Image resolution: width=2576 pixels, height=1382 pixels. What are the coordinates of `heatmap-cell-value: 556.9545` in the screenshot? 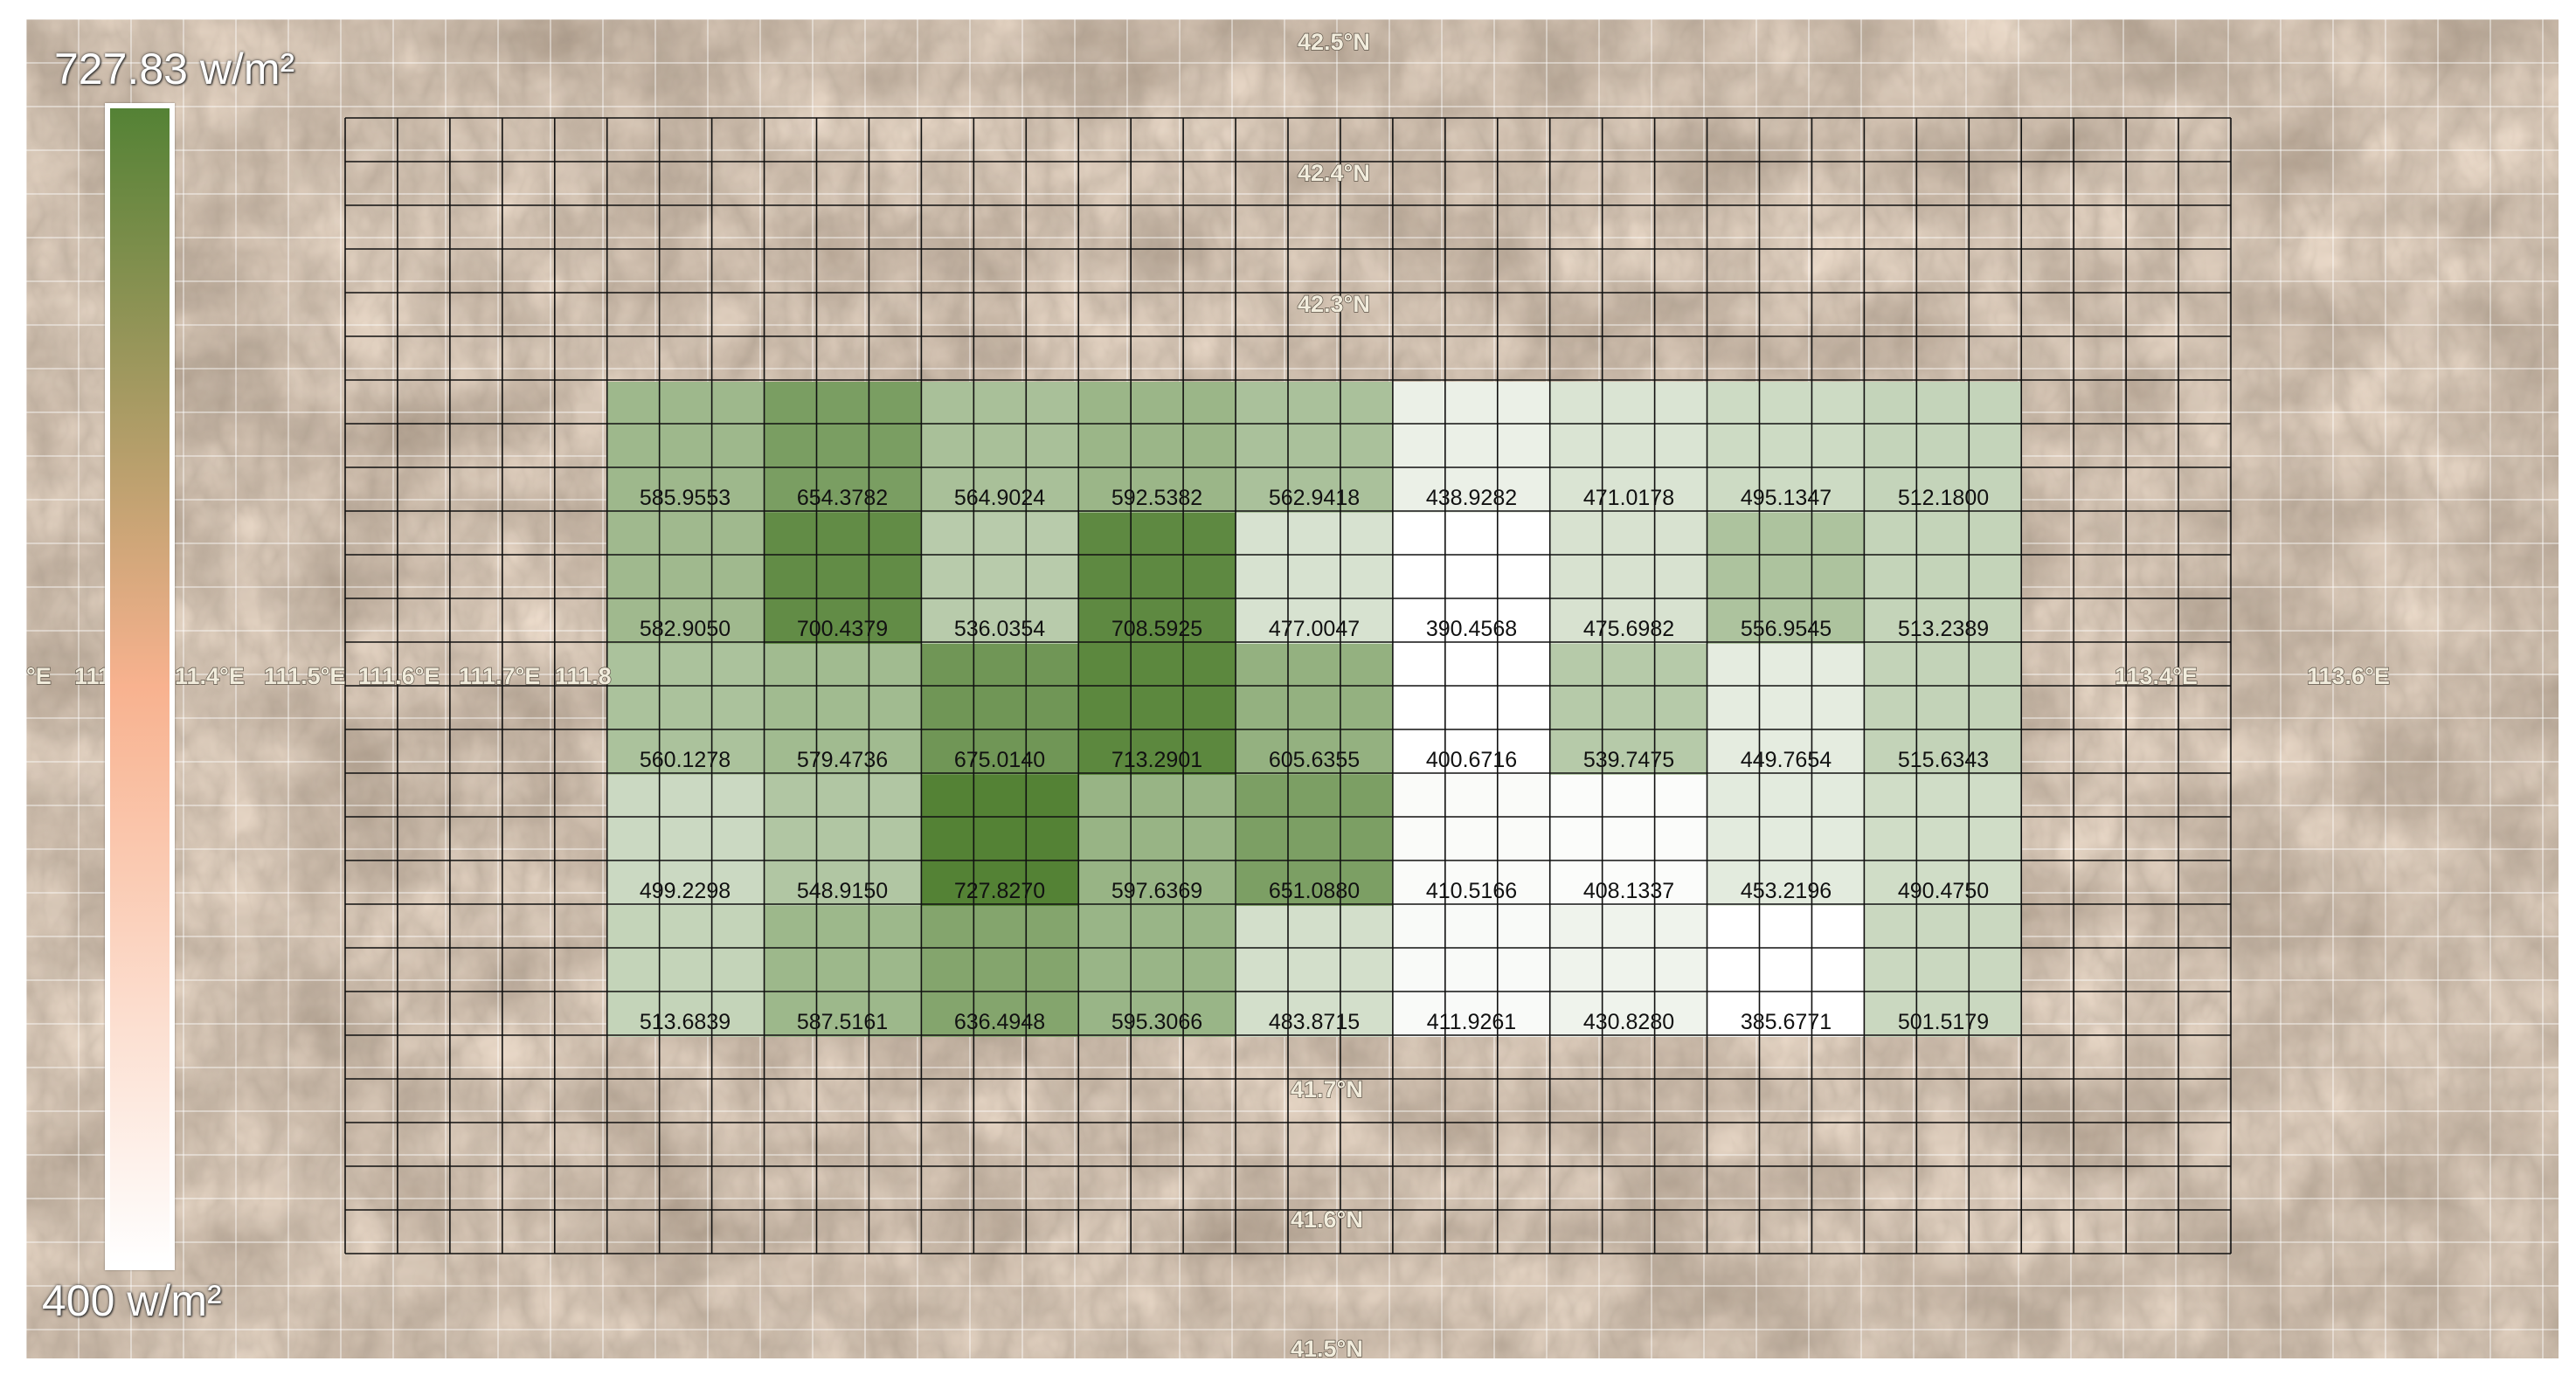 It's located at (1786, 629).